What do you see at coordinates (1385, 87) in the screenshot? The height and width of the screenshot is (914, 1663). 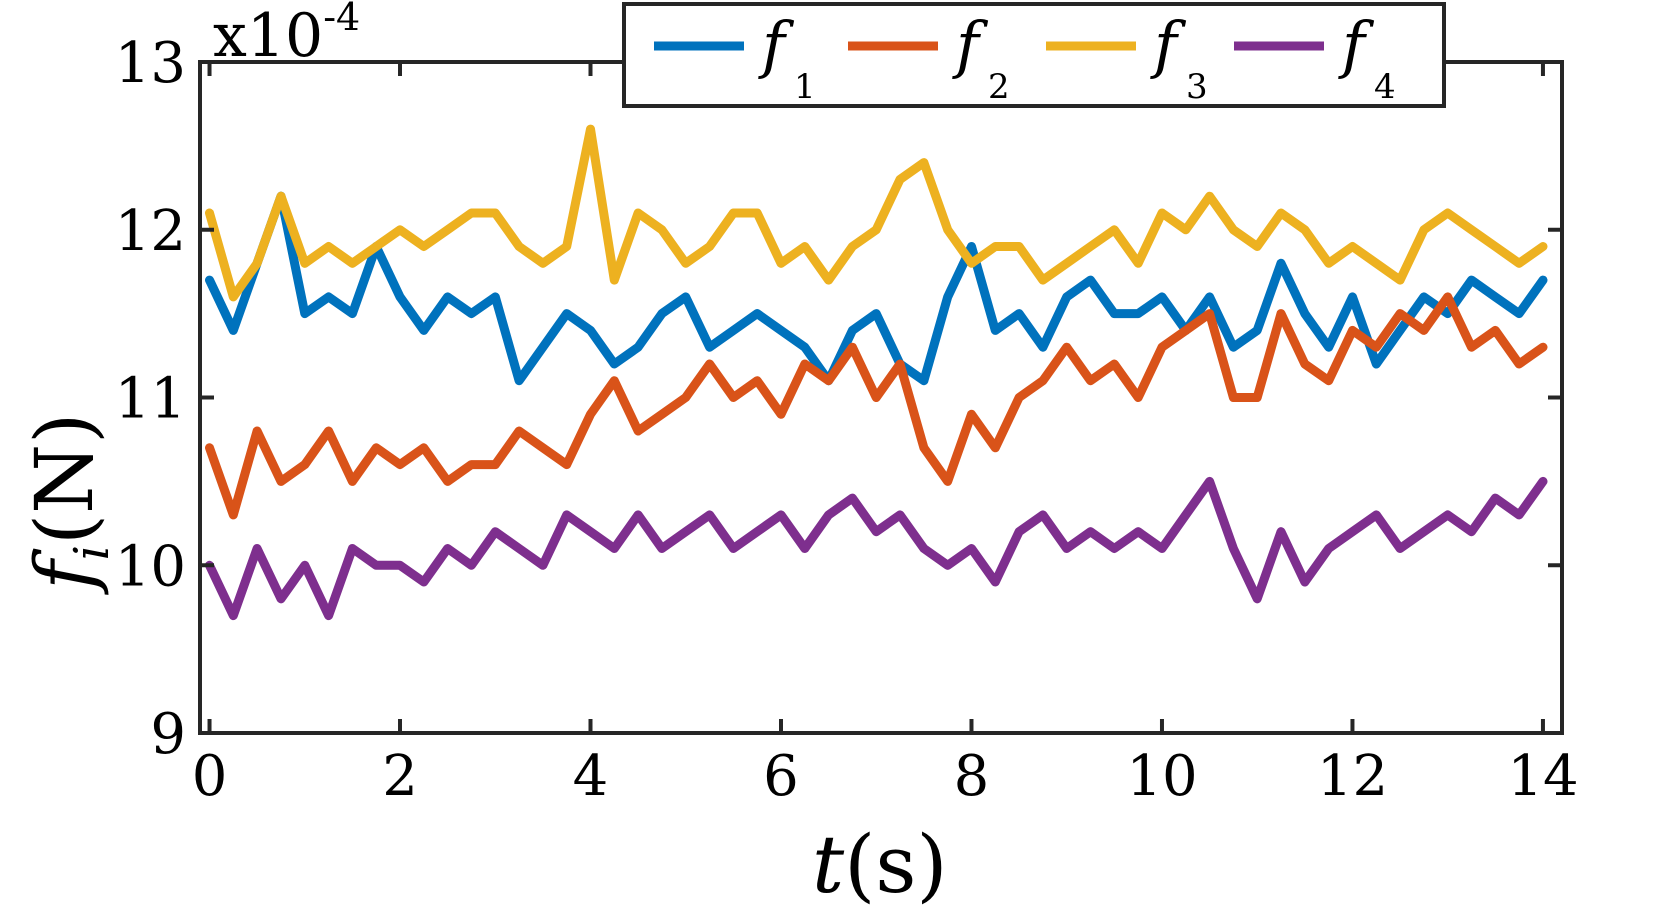 I see `legend-sub-4: 4` at bounding box center [1385, 87].